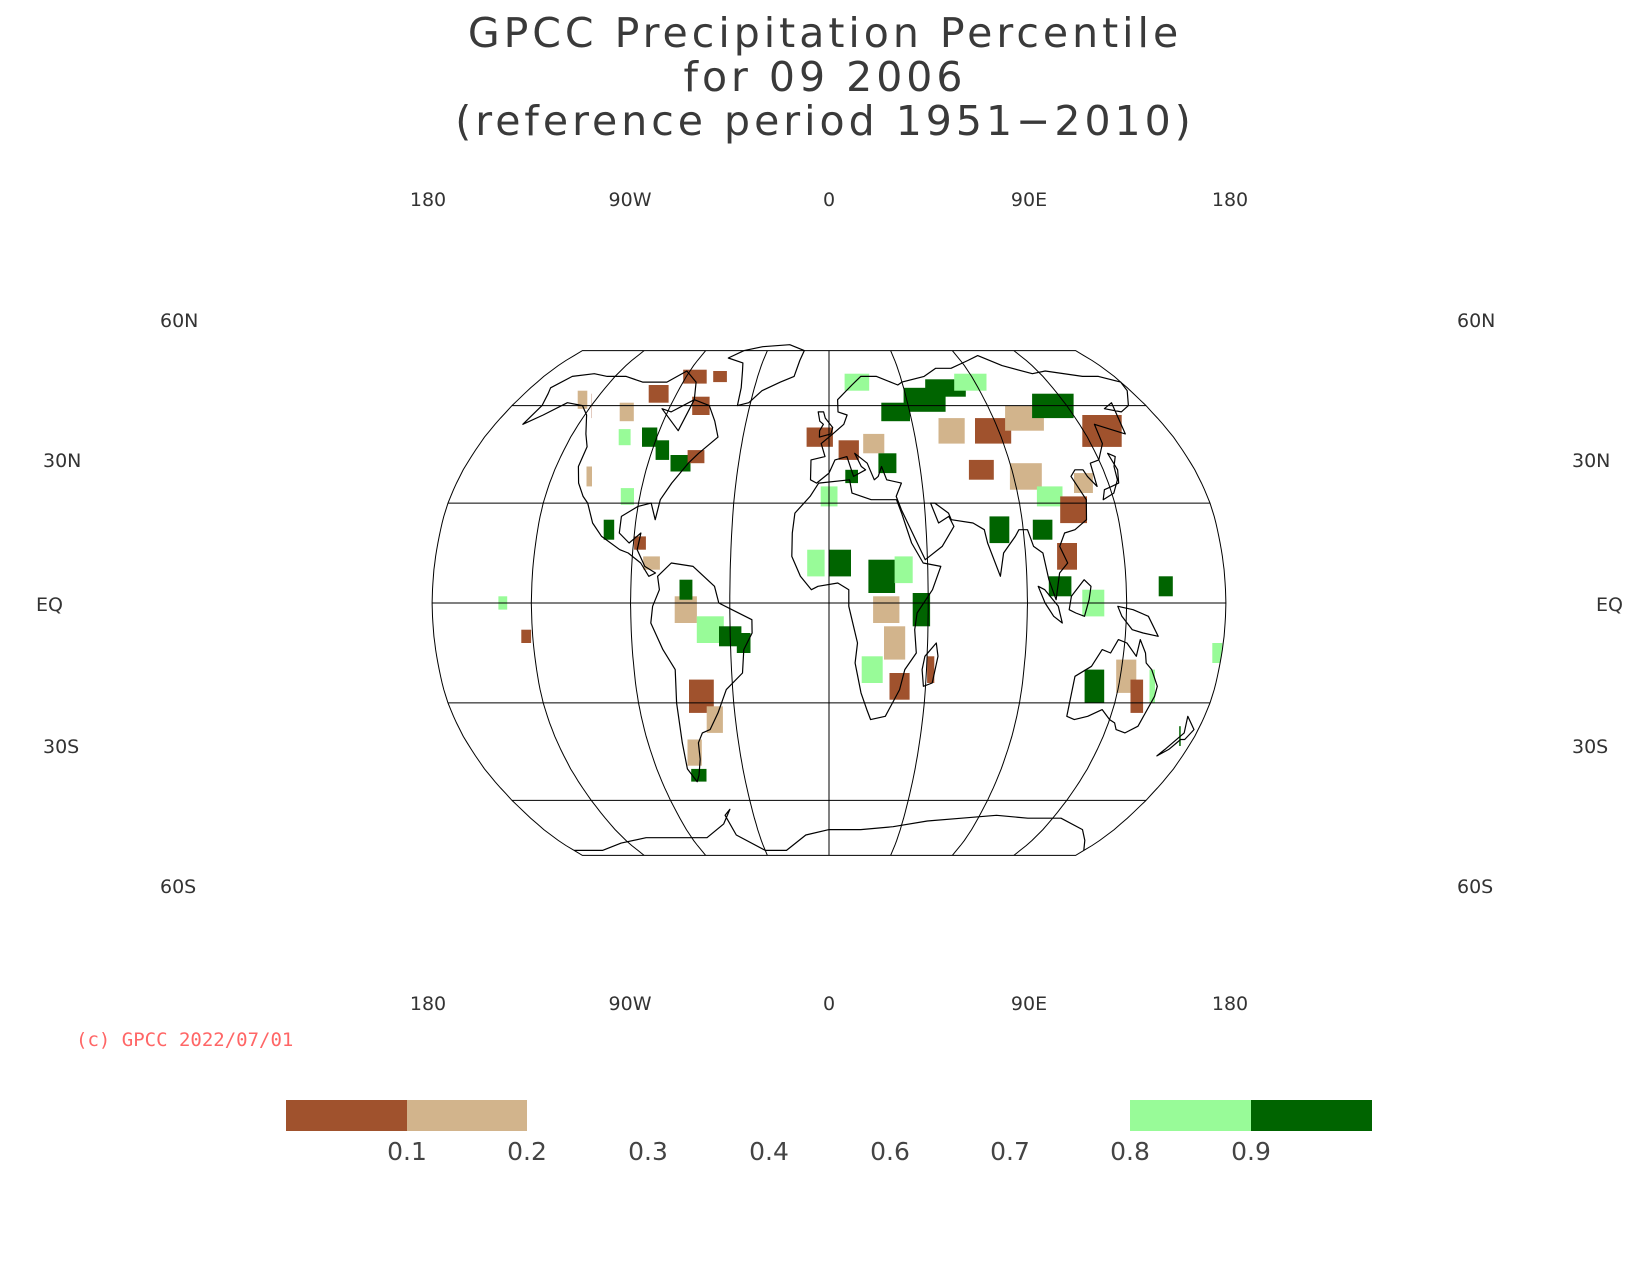 This screenshot has height=1270, width=1650. I want to click on lon-label-top-90e: 90E, so click(1029, 200).